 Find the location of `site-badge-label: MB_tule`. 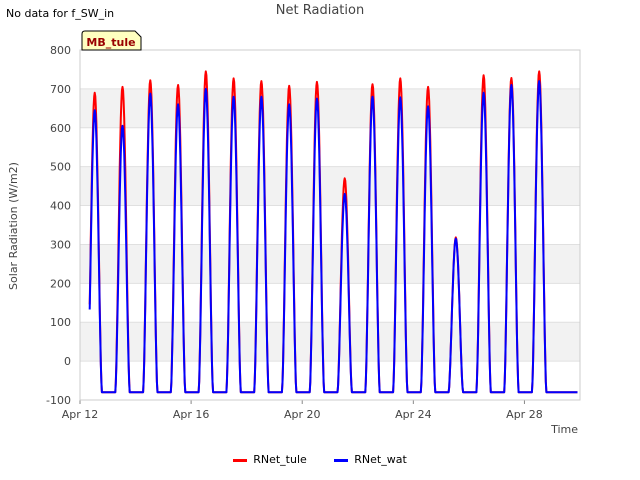

site-badge-label: MB_tule is located at coordinates (110, 42).